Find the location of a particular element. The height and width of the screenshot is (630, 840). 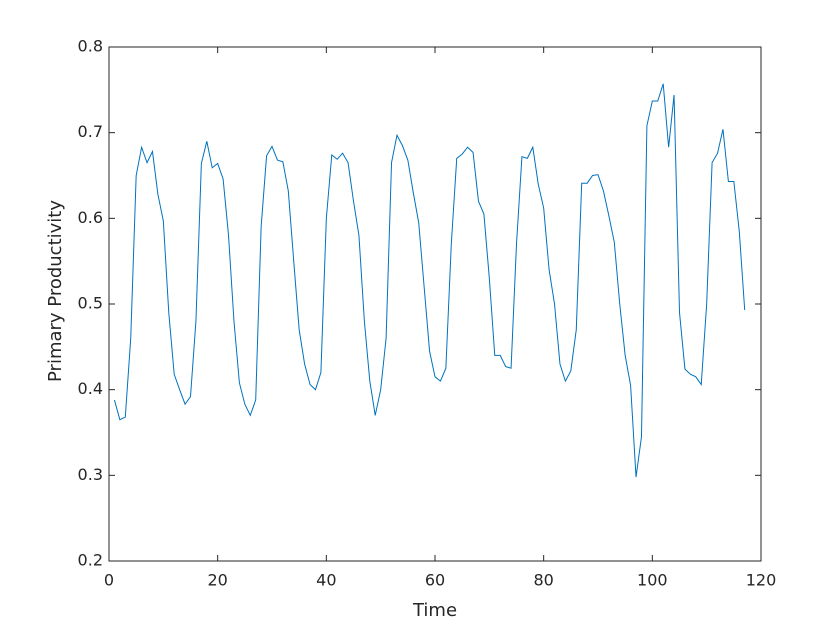

x-axis-label: Time is located at coordinates (434, 610).